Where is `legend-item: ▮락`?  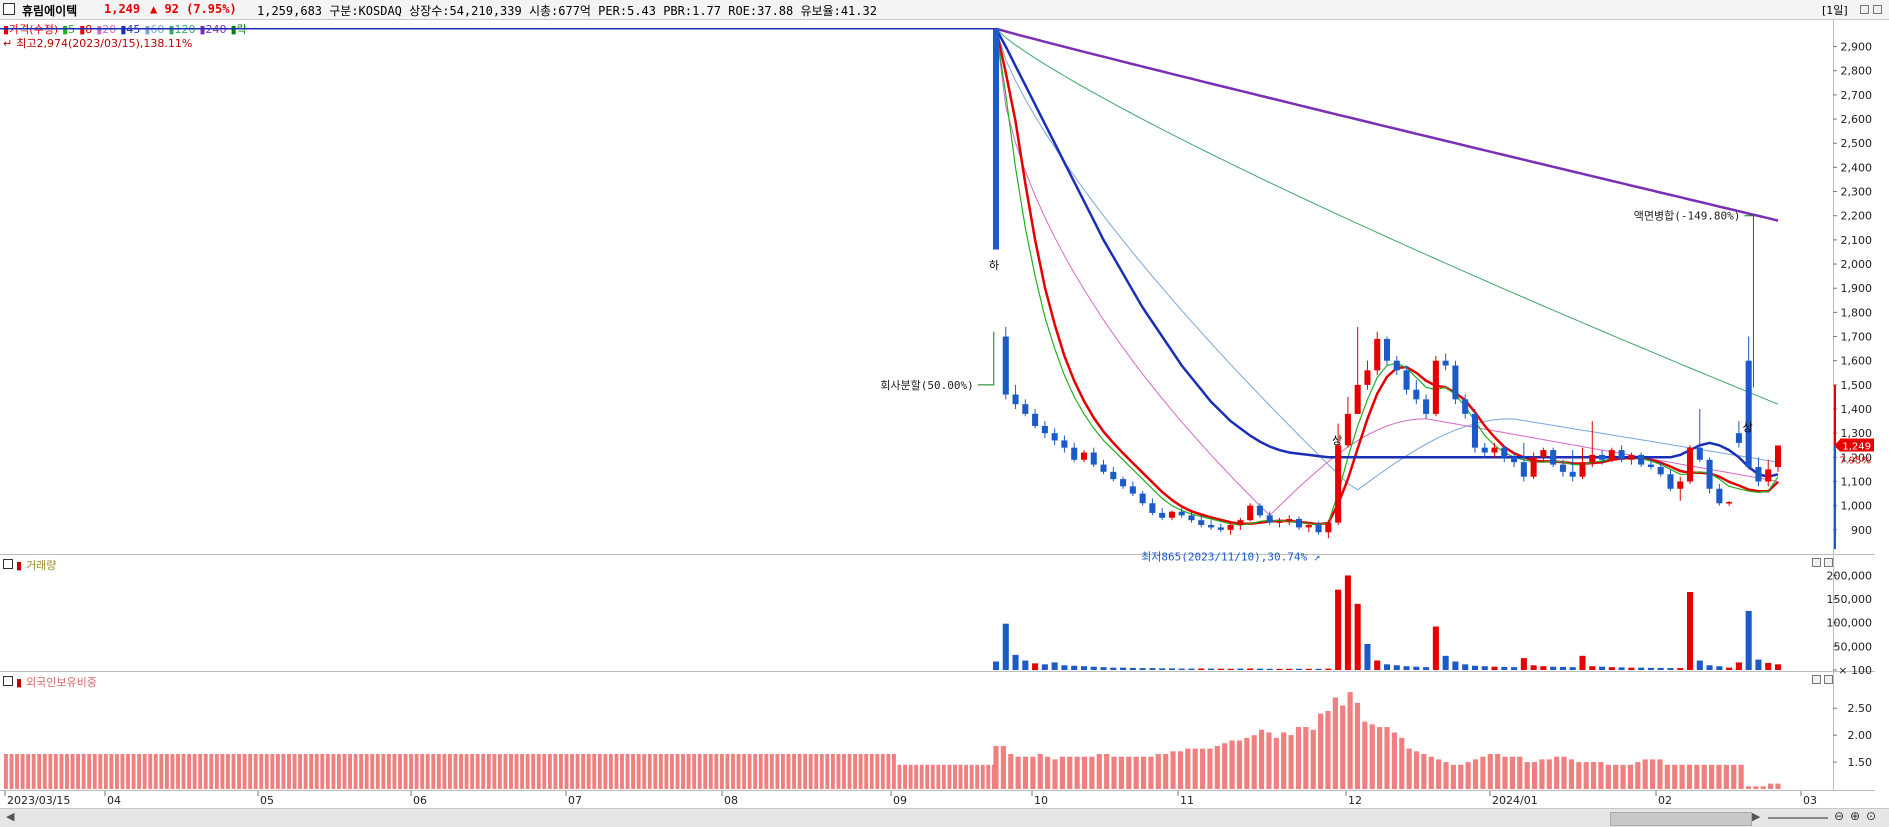 legend-item: ▮락 is located at coordinates (238, 29).